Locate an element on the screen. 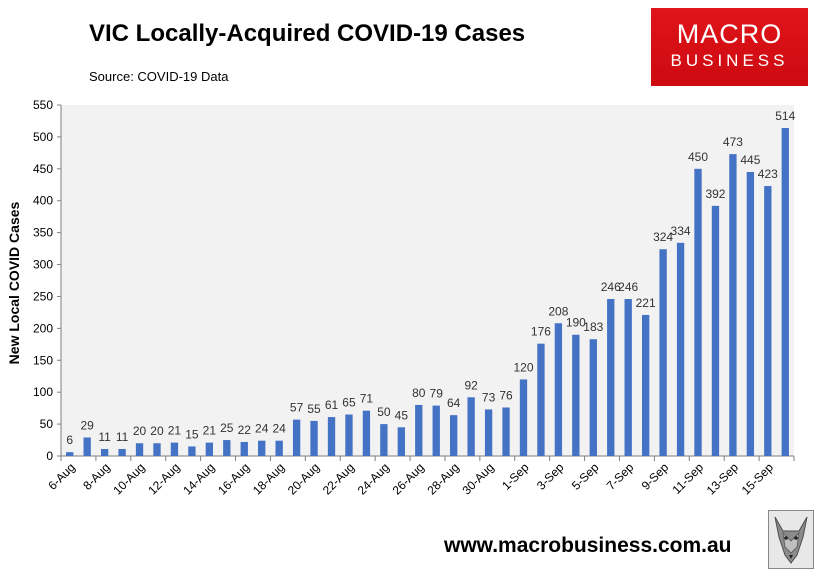  x-tick-label: 15-Sep is located at coordinates (757, 478).